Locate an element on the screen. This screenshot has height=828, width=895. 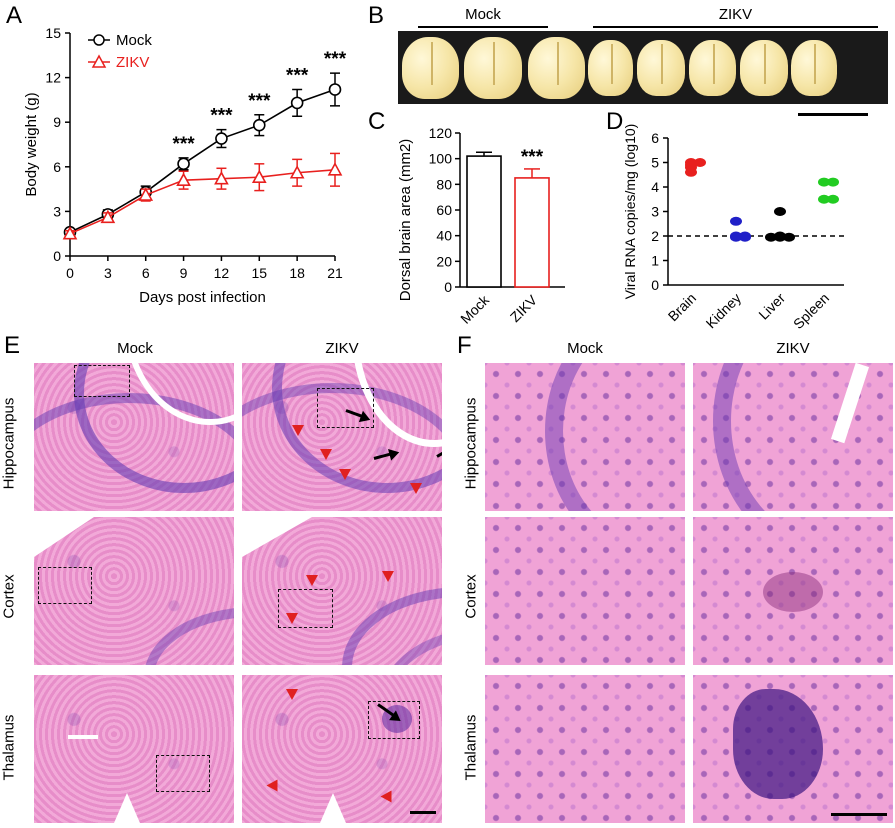
zikv-group-label: ZIKV is located at coordinates (735, 14).